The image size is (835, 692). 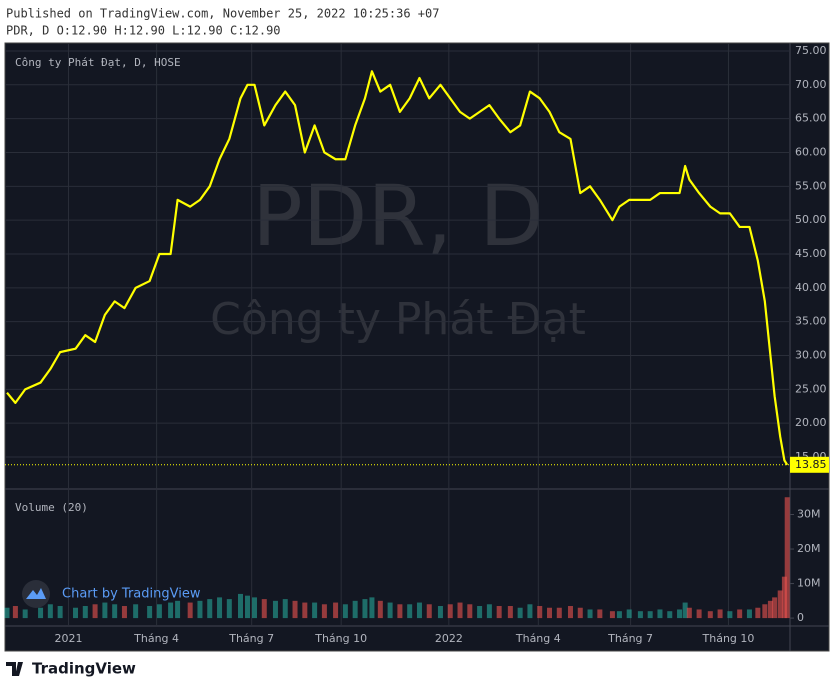 I want to click on y-tick-label: 30.00, so click(x=811, y=354).